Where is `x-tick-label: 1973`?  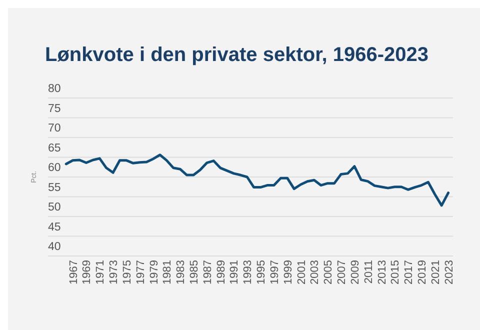 x-tick-label: 1973 is located at coordinates (114, 272).